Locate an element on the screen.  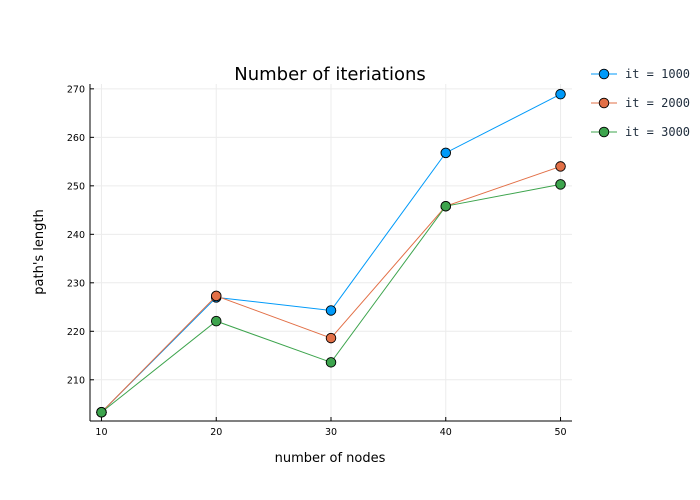
x-tick-label: 10 is located at coordinates (101, 432).